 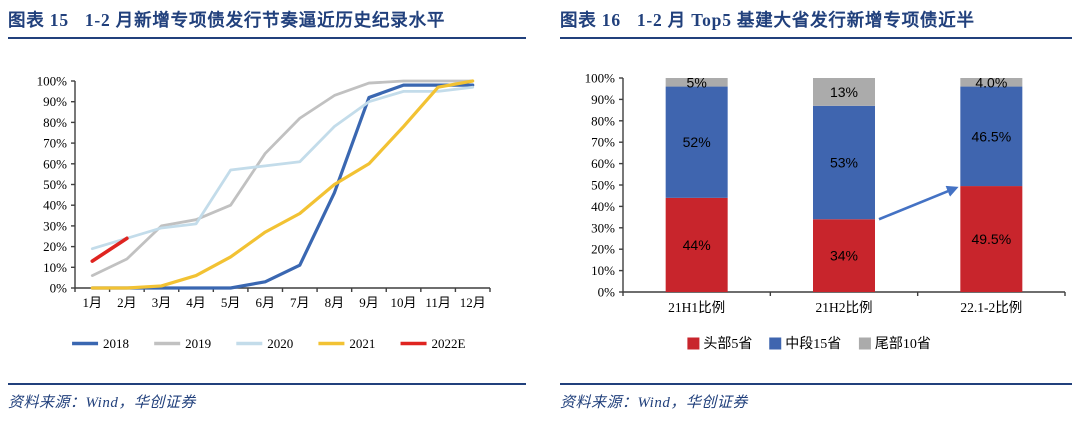 What do you see at coordinates (918, 203) in the screenshot?
I see `trend-arrow` at bounding box center [918, 203].